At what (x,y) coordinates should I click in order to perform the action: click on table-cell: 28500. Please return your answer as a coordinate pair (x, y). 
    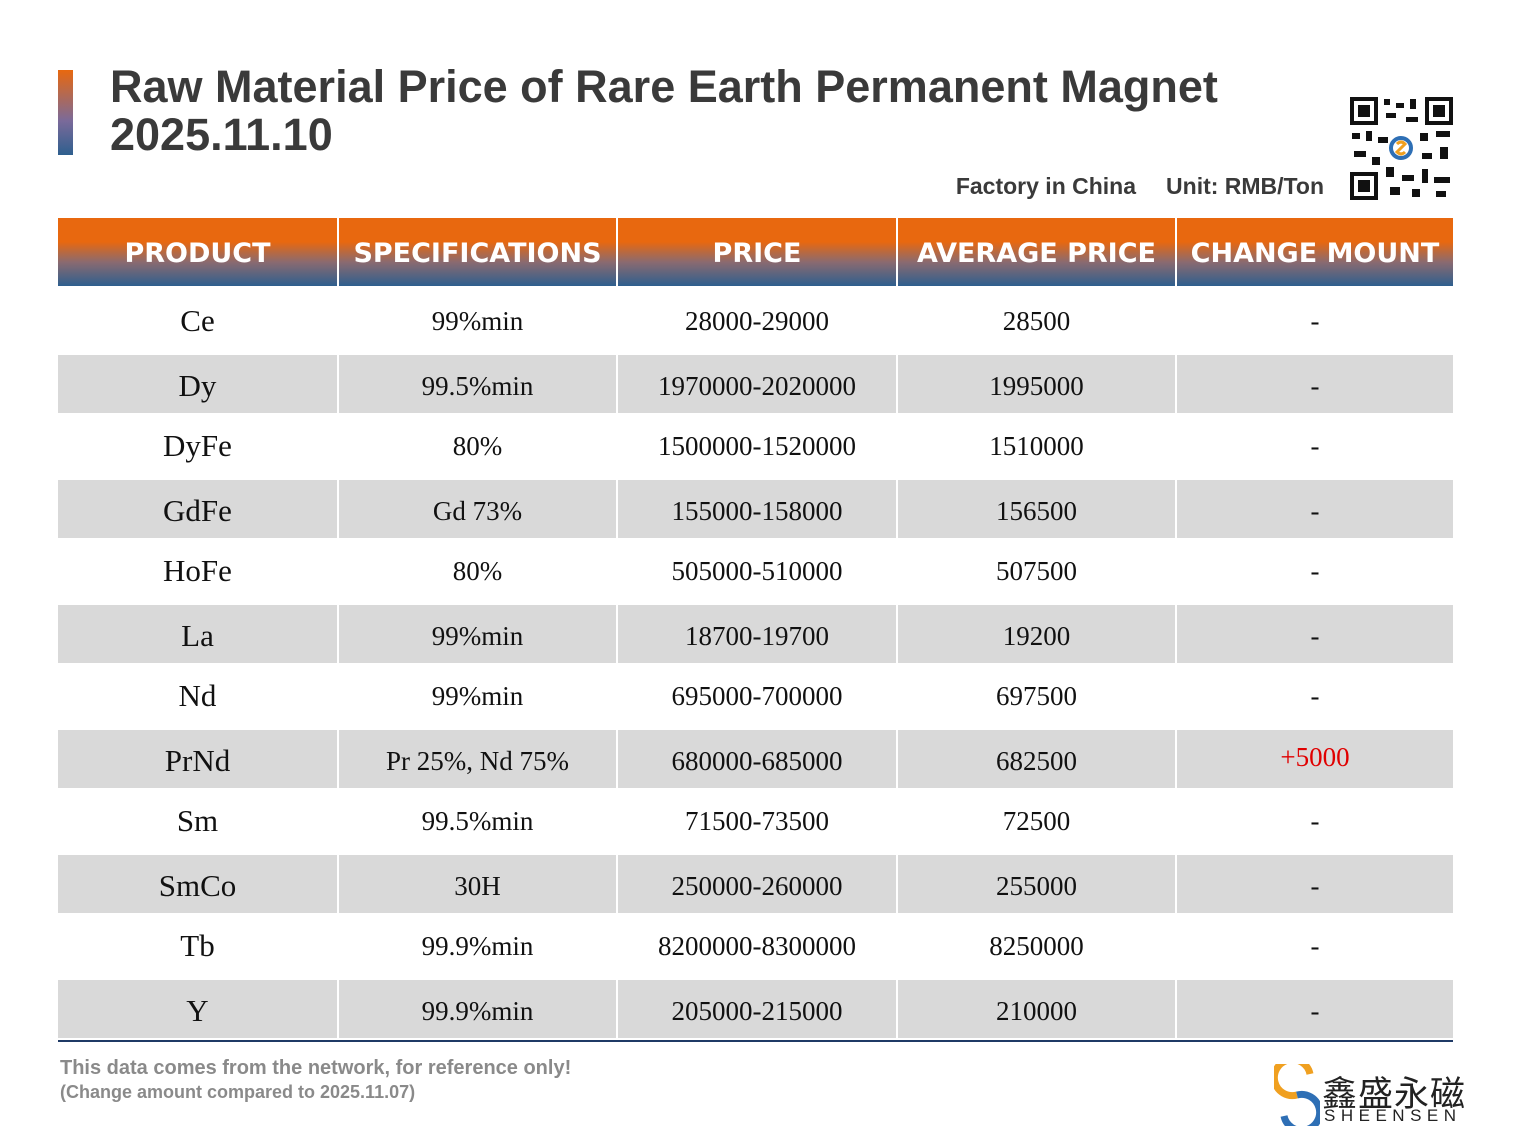
    Looking at the image, I should click on (1036, 321).